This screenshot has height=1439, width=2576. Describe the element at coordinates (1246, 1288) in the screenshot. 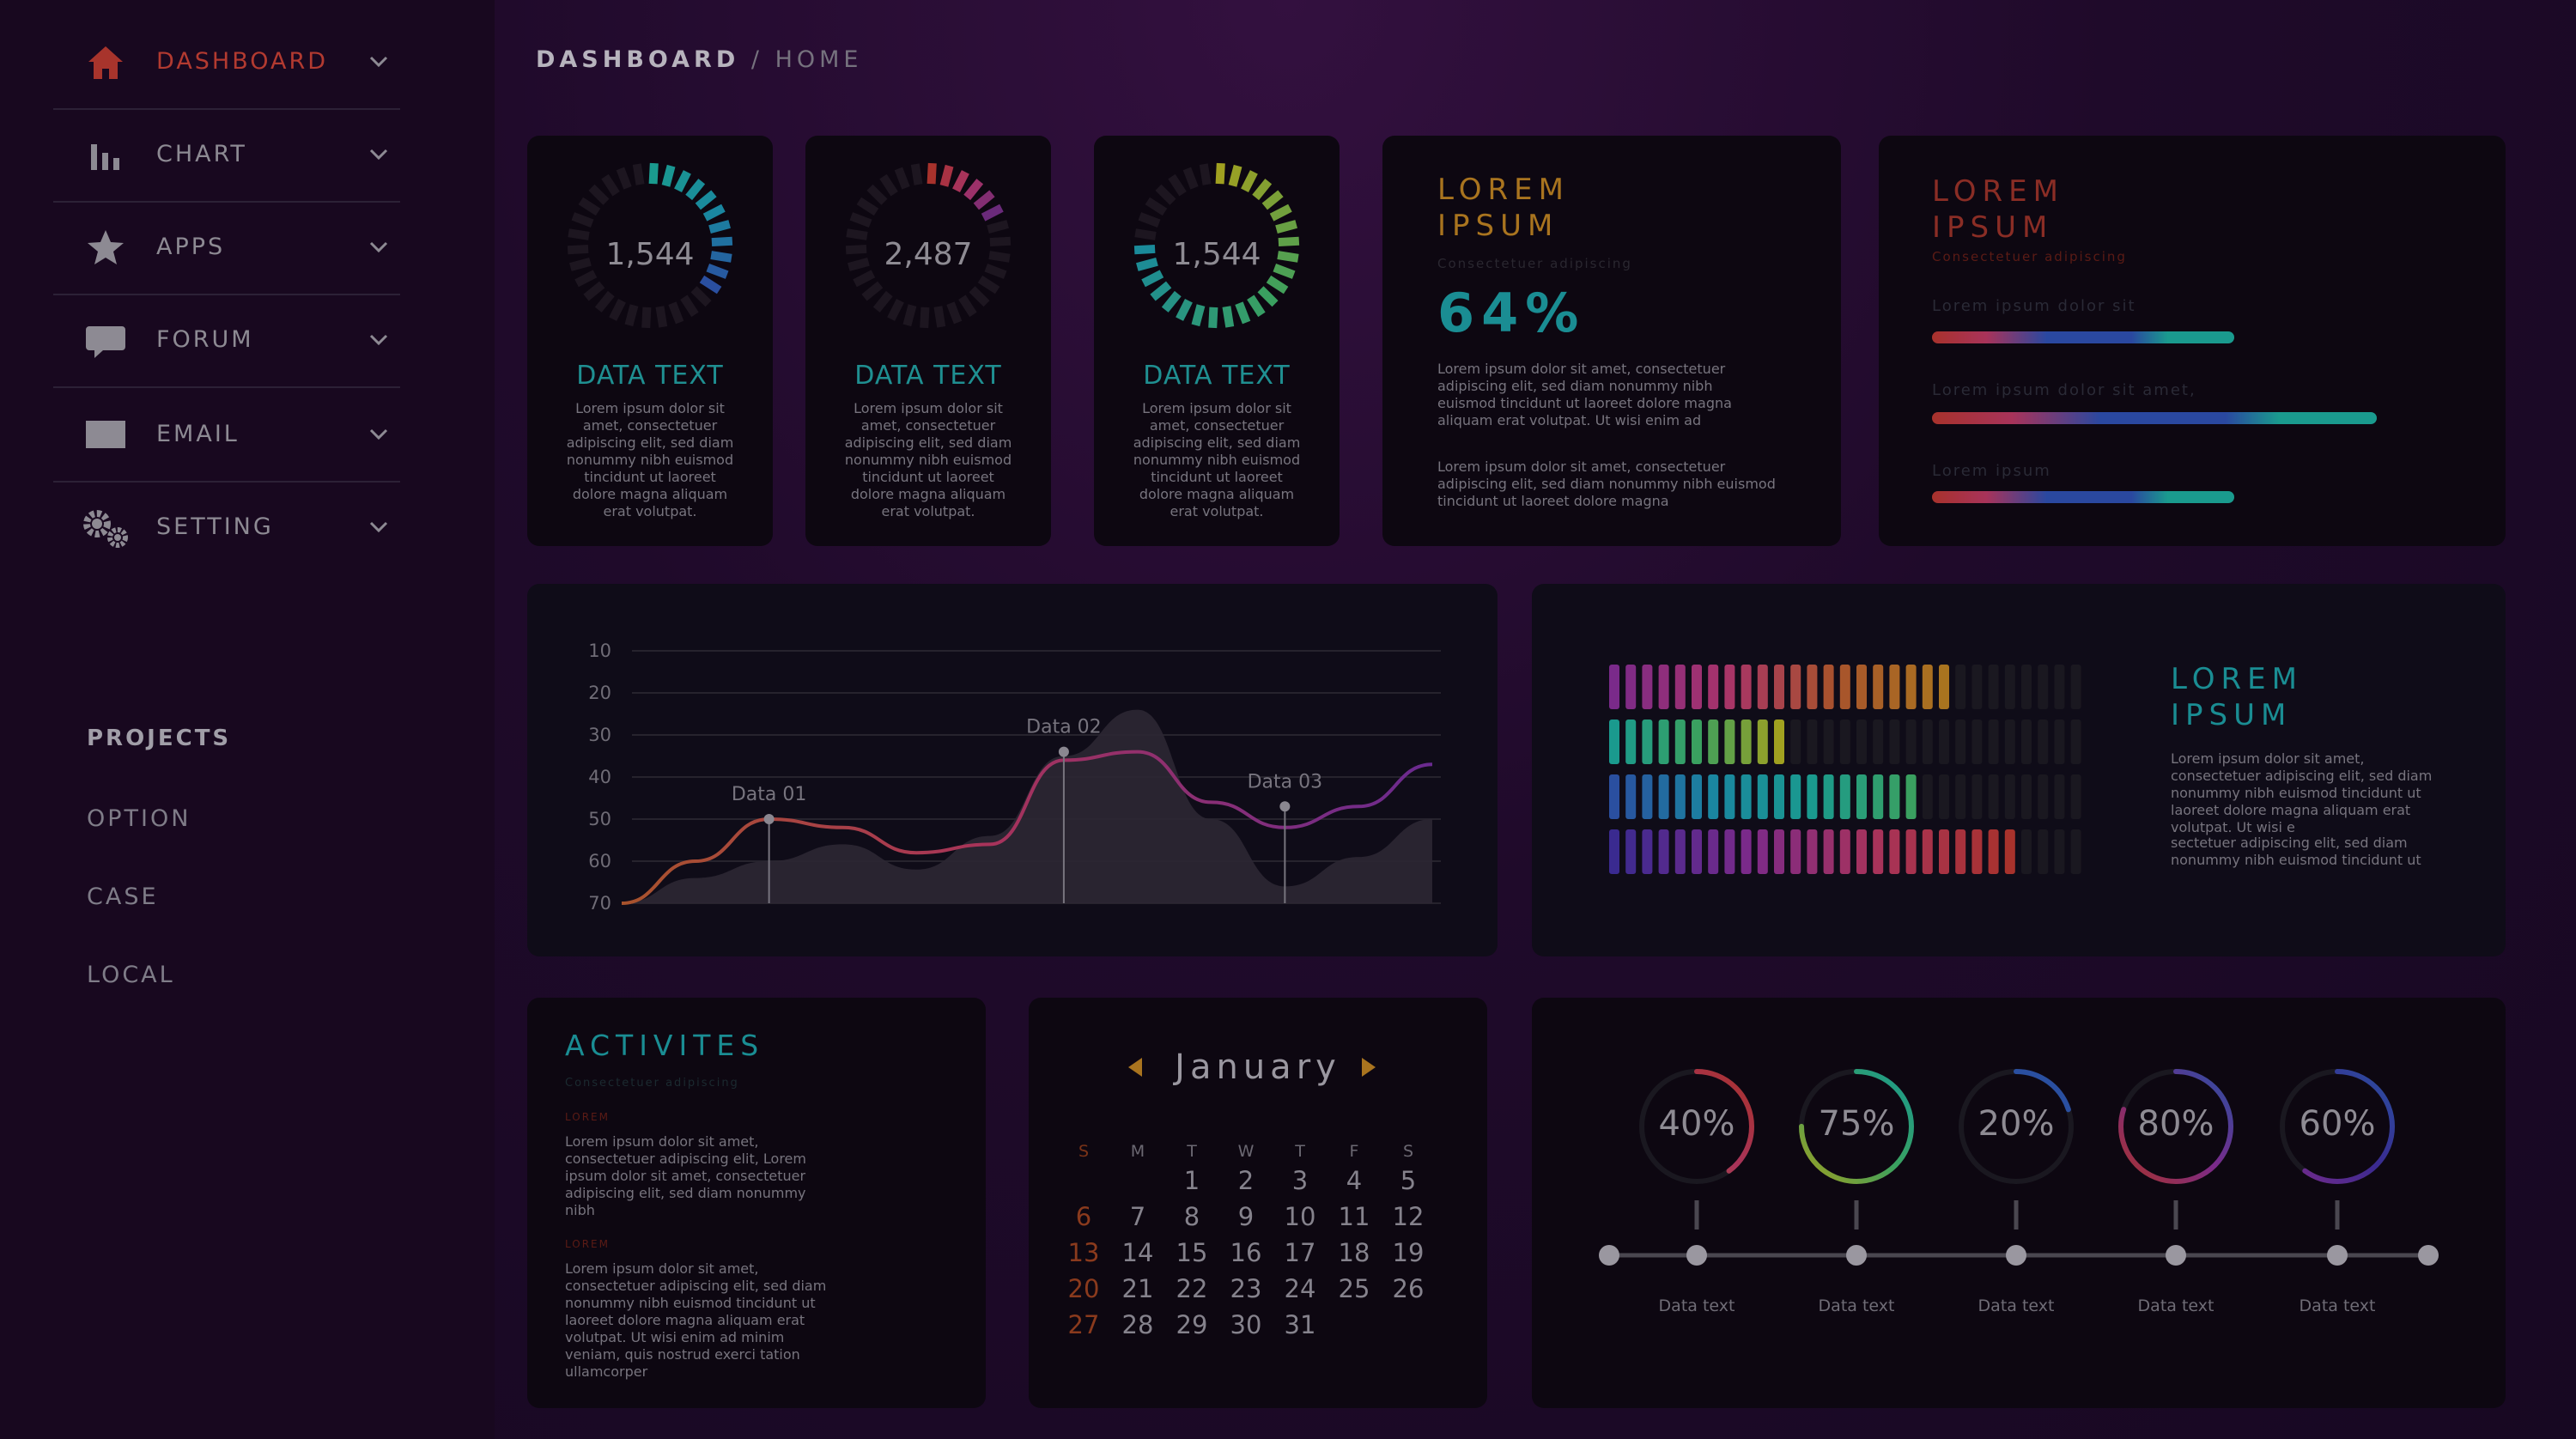

I see `calendar-day: 23` at that location.